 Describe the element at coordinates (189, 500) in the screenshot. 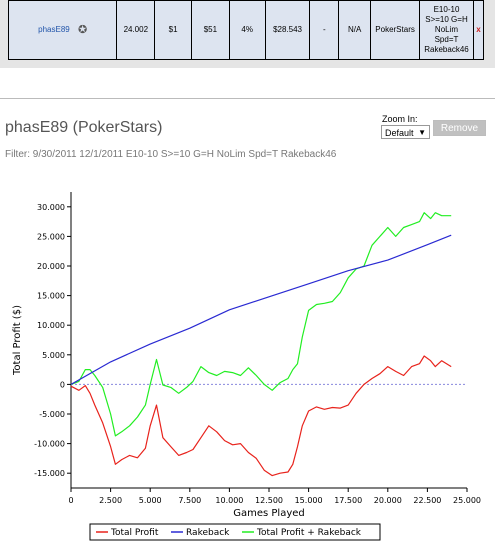

I see `x-tick-label: 7.500` at that location.